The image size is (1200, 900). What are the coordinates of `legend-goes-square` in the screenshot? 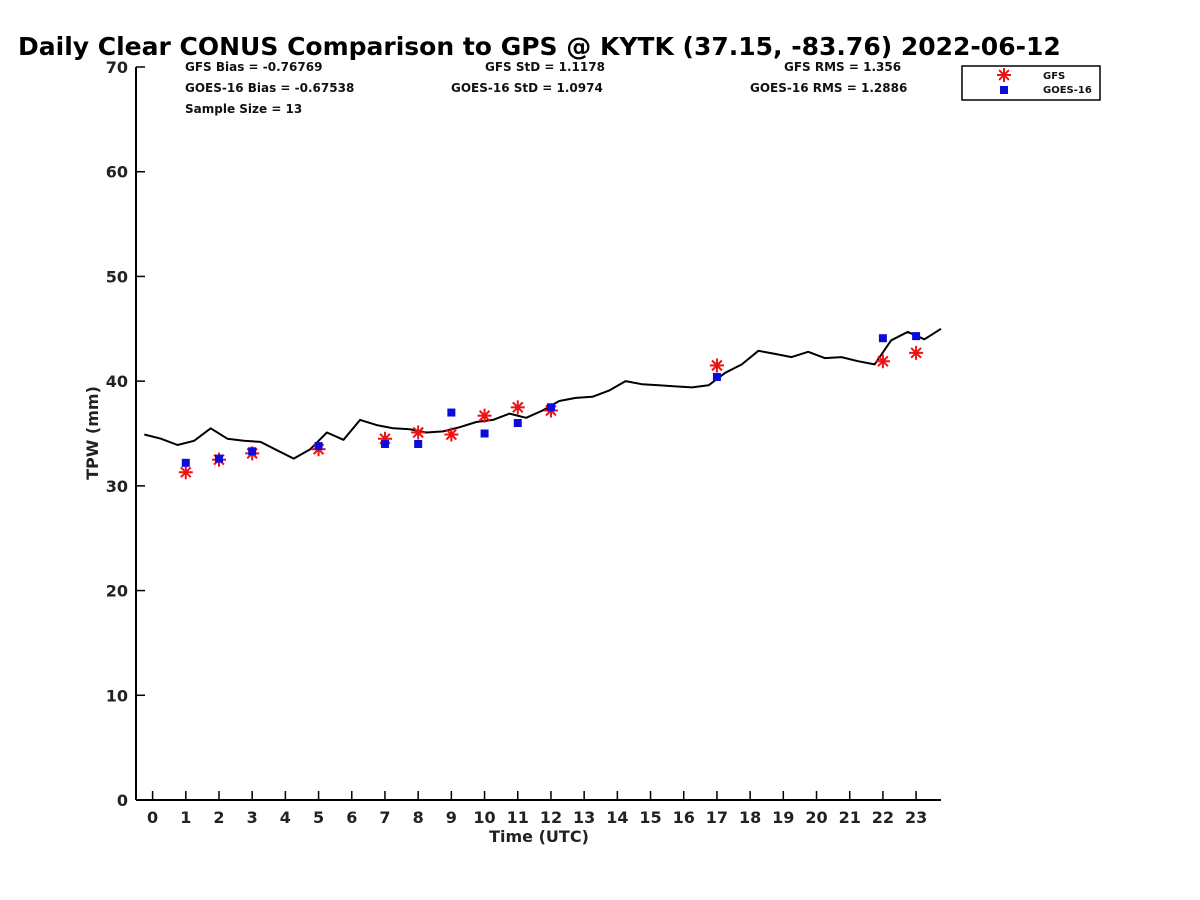 It's located at (1004, 90).